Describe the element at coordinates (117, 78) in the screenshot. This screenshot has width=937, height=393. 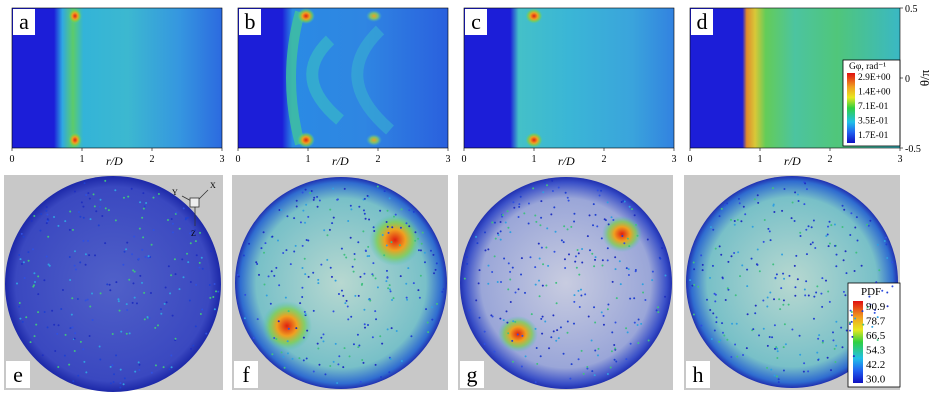
I see `heatmap` at that location.